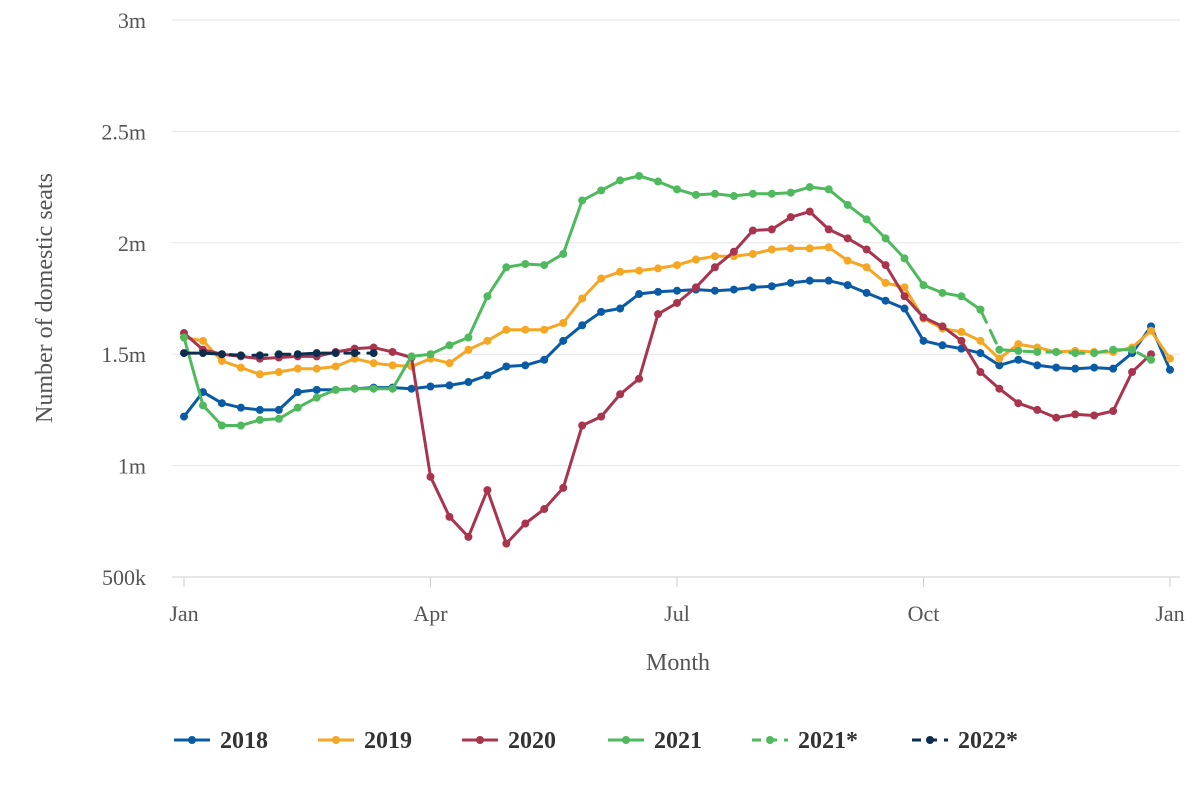  What do you see at coordinates (221, 741) in the screenshot?
I see `legend-item-2018: 2018` at bounding box center [221, 741].